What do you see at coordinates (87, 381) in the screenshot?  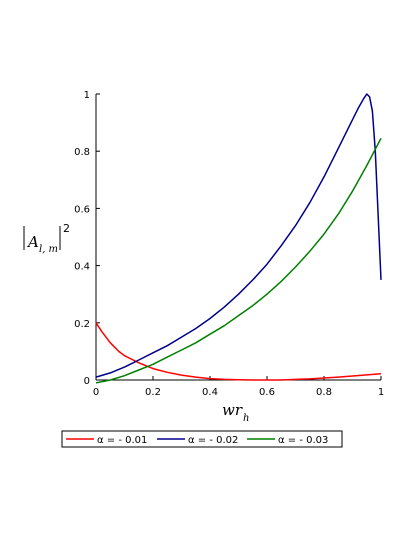 I see `y-tick-label: 0` at bounding box center [87, 381].